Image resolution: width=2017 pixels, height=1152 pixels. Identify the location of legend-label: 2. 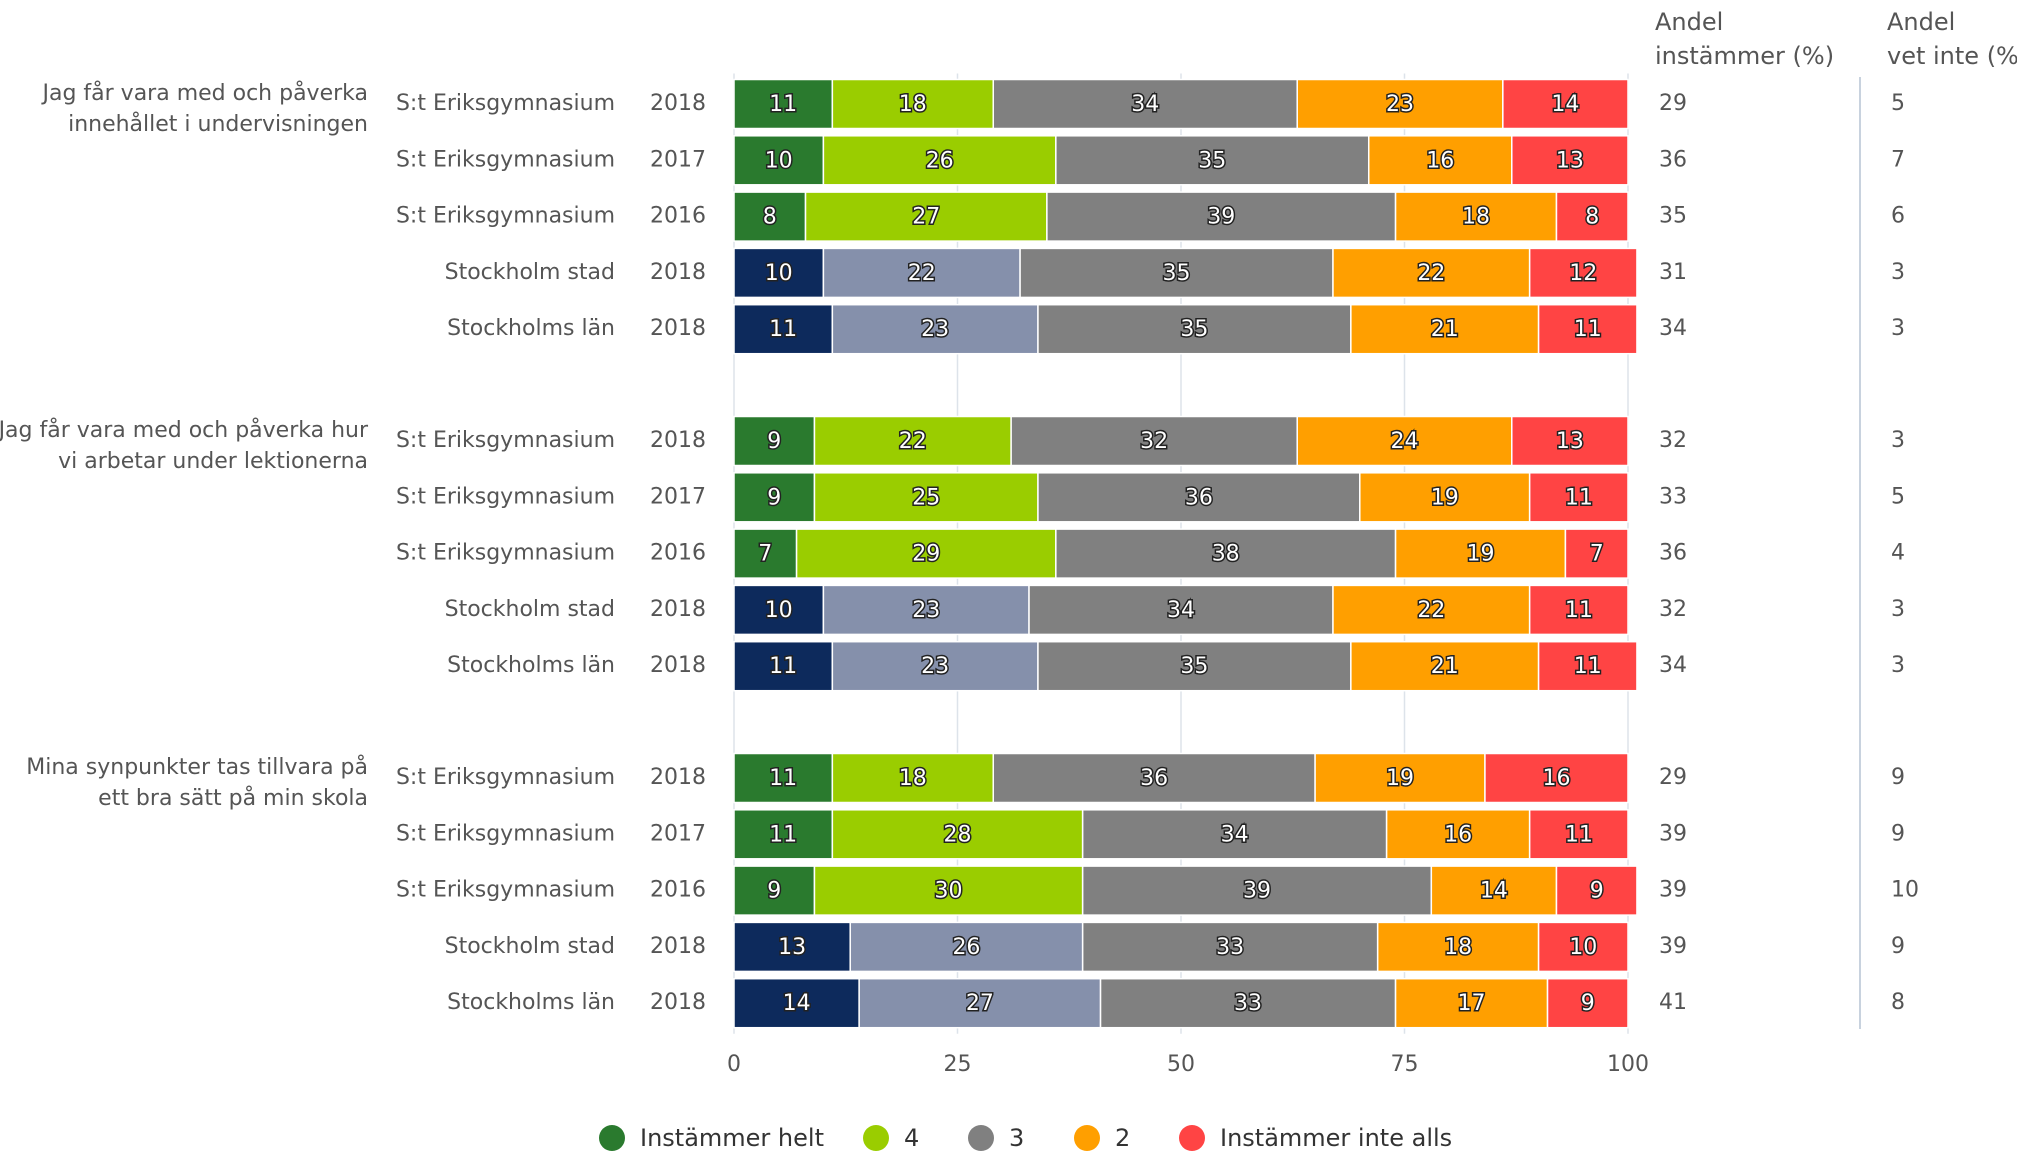
(1122, 1138).